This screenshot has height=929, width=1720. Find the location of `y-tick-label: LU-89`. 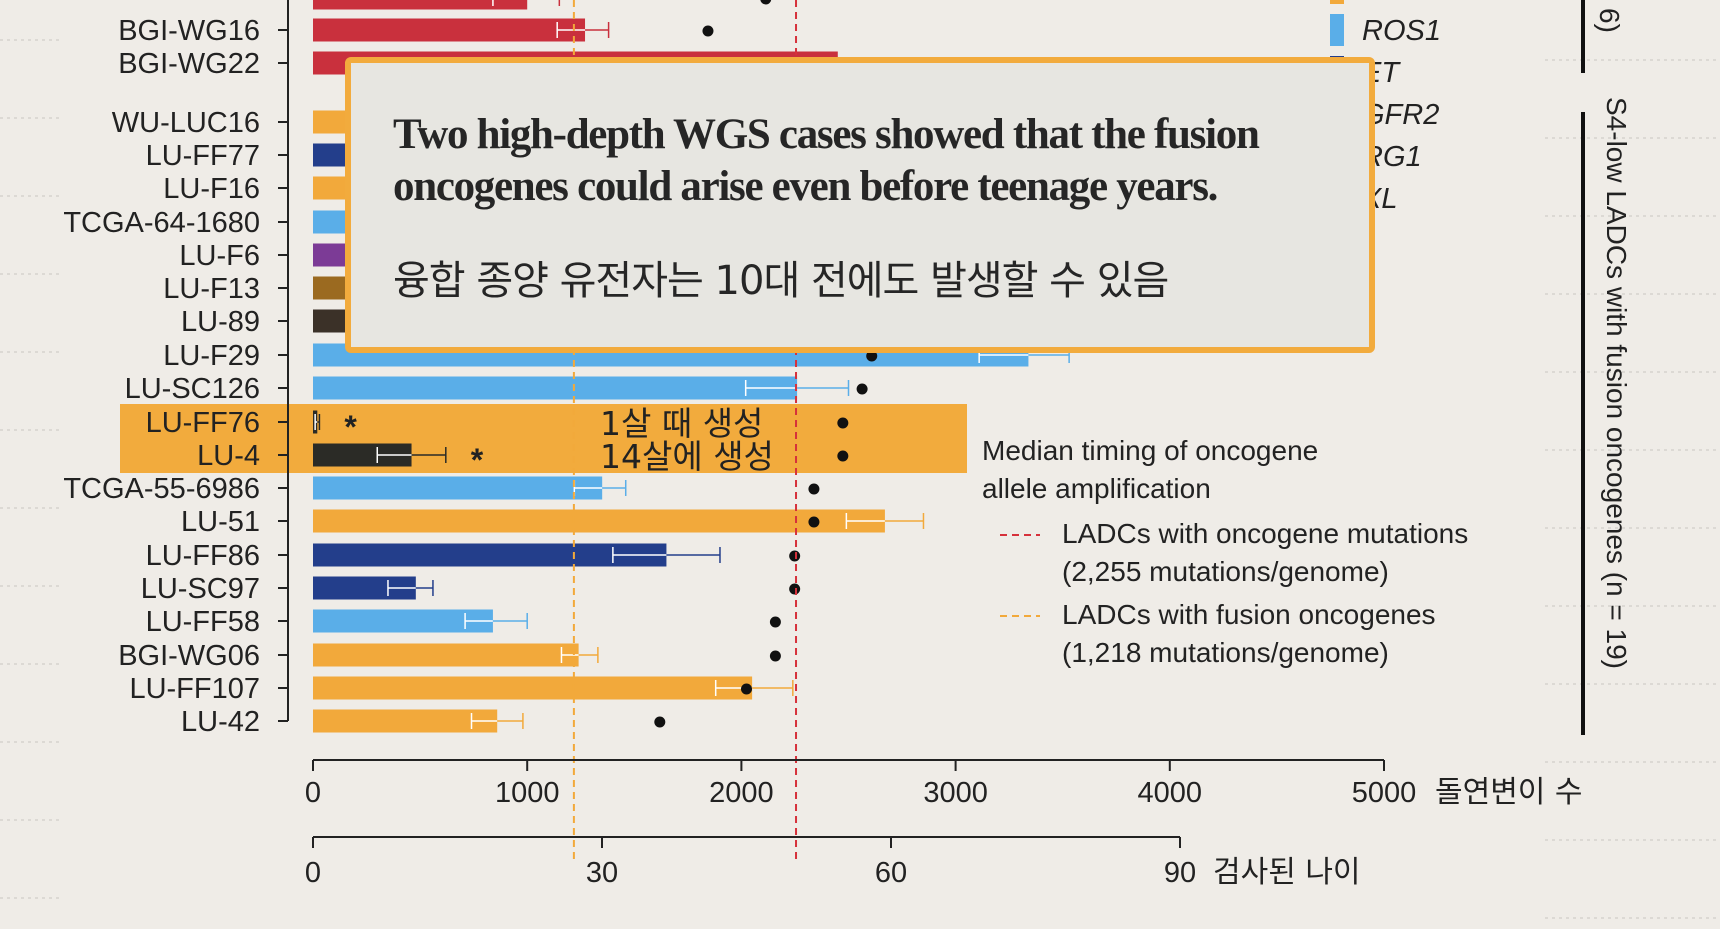

y-tick-label: LU-89 is located at coordinates (220, 322).